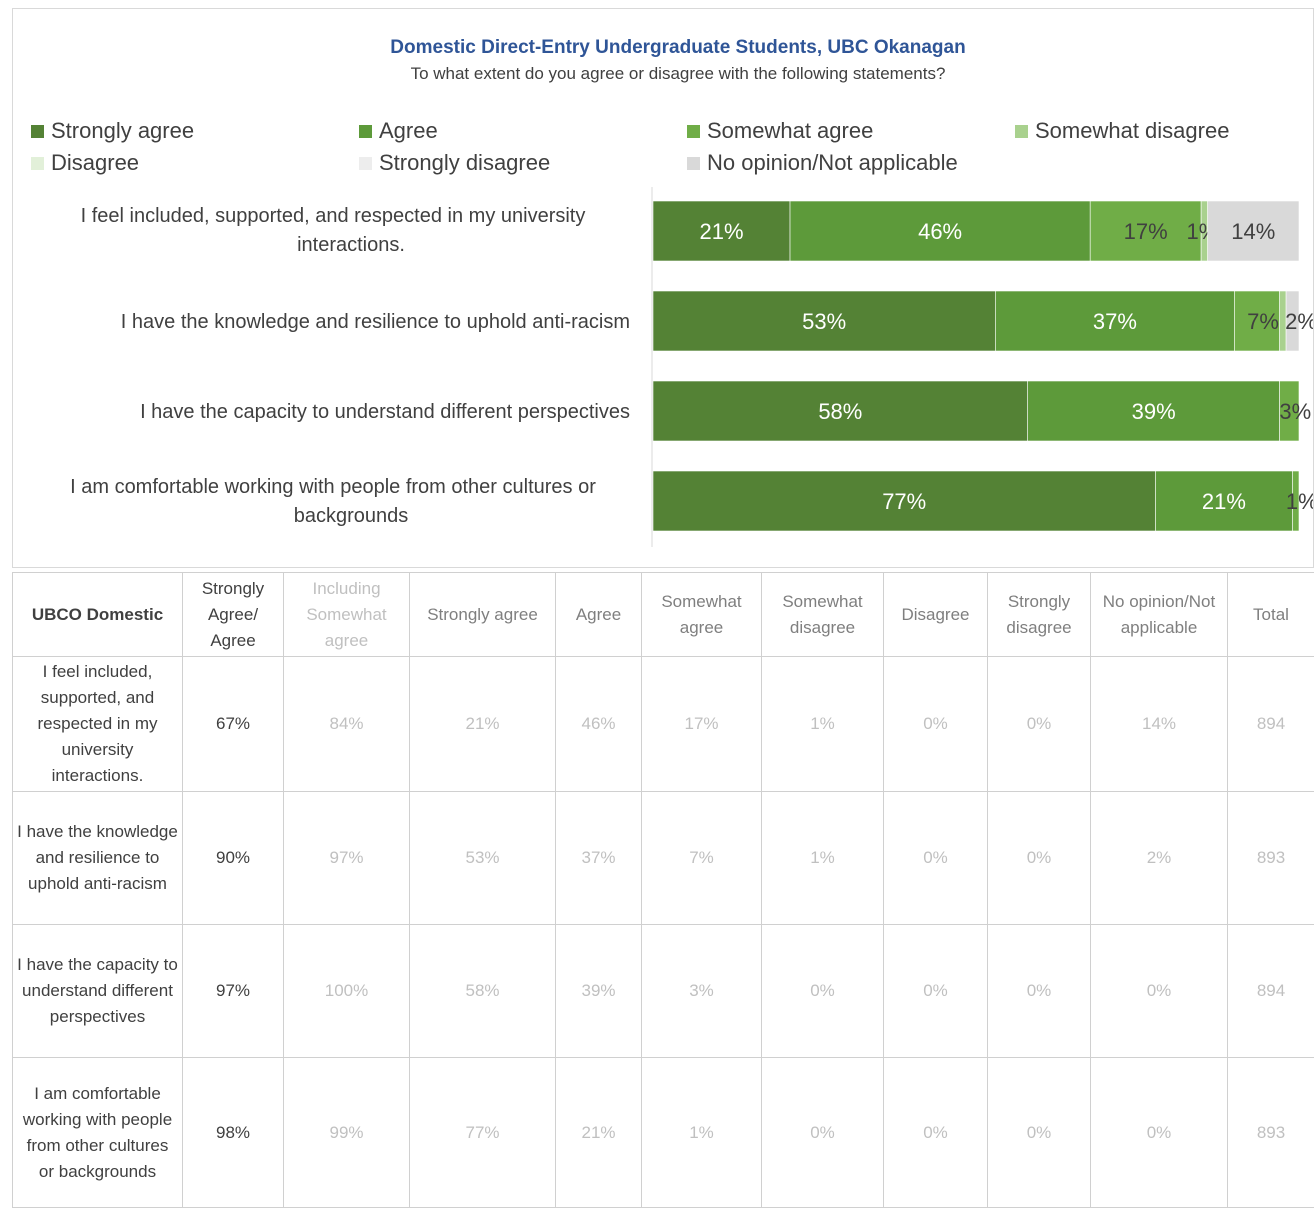 The height and width of the screenshot is (1208, 1314). Describe the element at coordinates (37, 163) in the screenshot. I see `legend-swatch-disagree` at that location.